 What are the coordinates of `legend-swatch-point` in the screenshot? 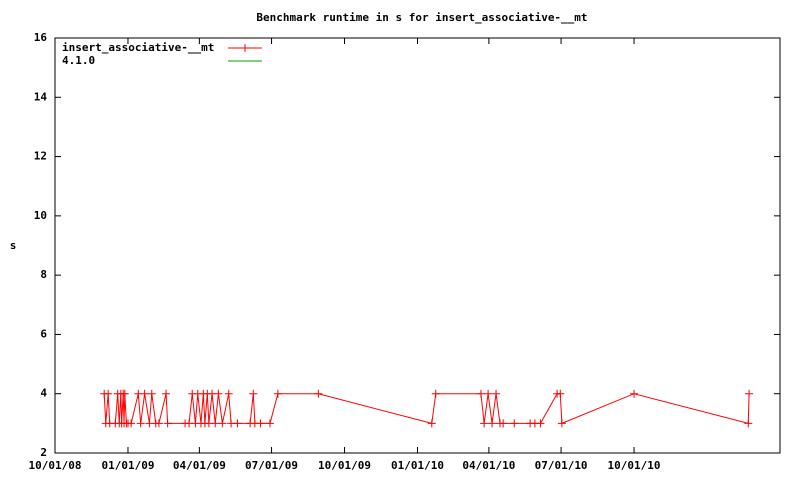 It's located at (245, 48).